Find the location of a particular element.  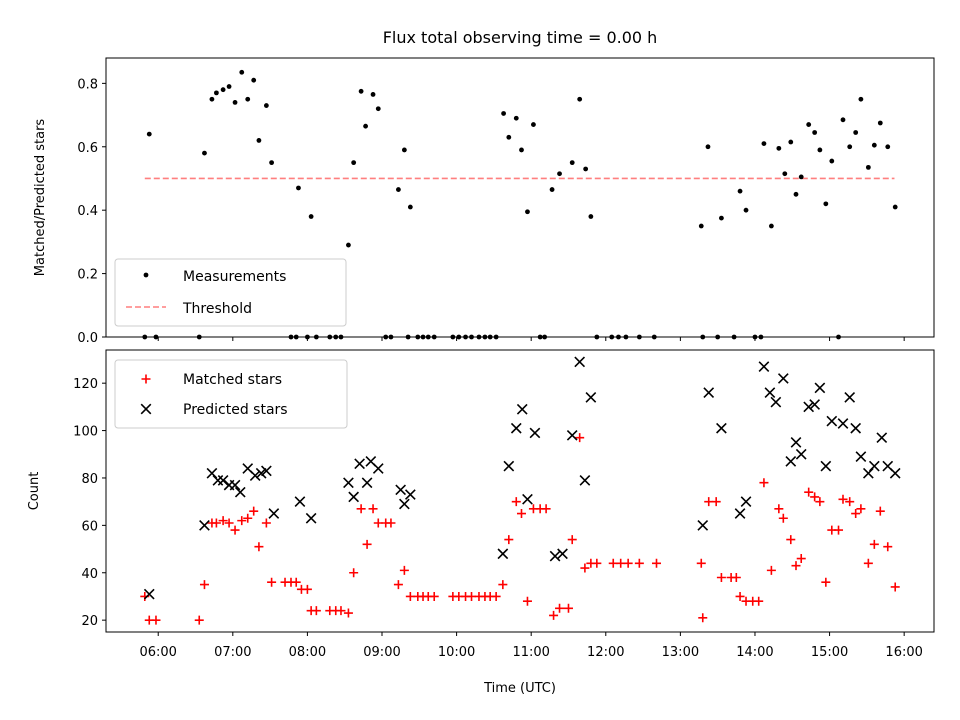

top-ytick-label: 0.6 is located at coordinates (87, 148).